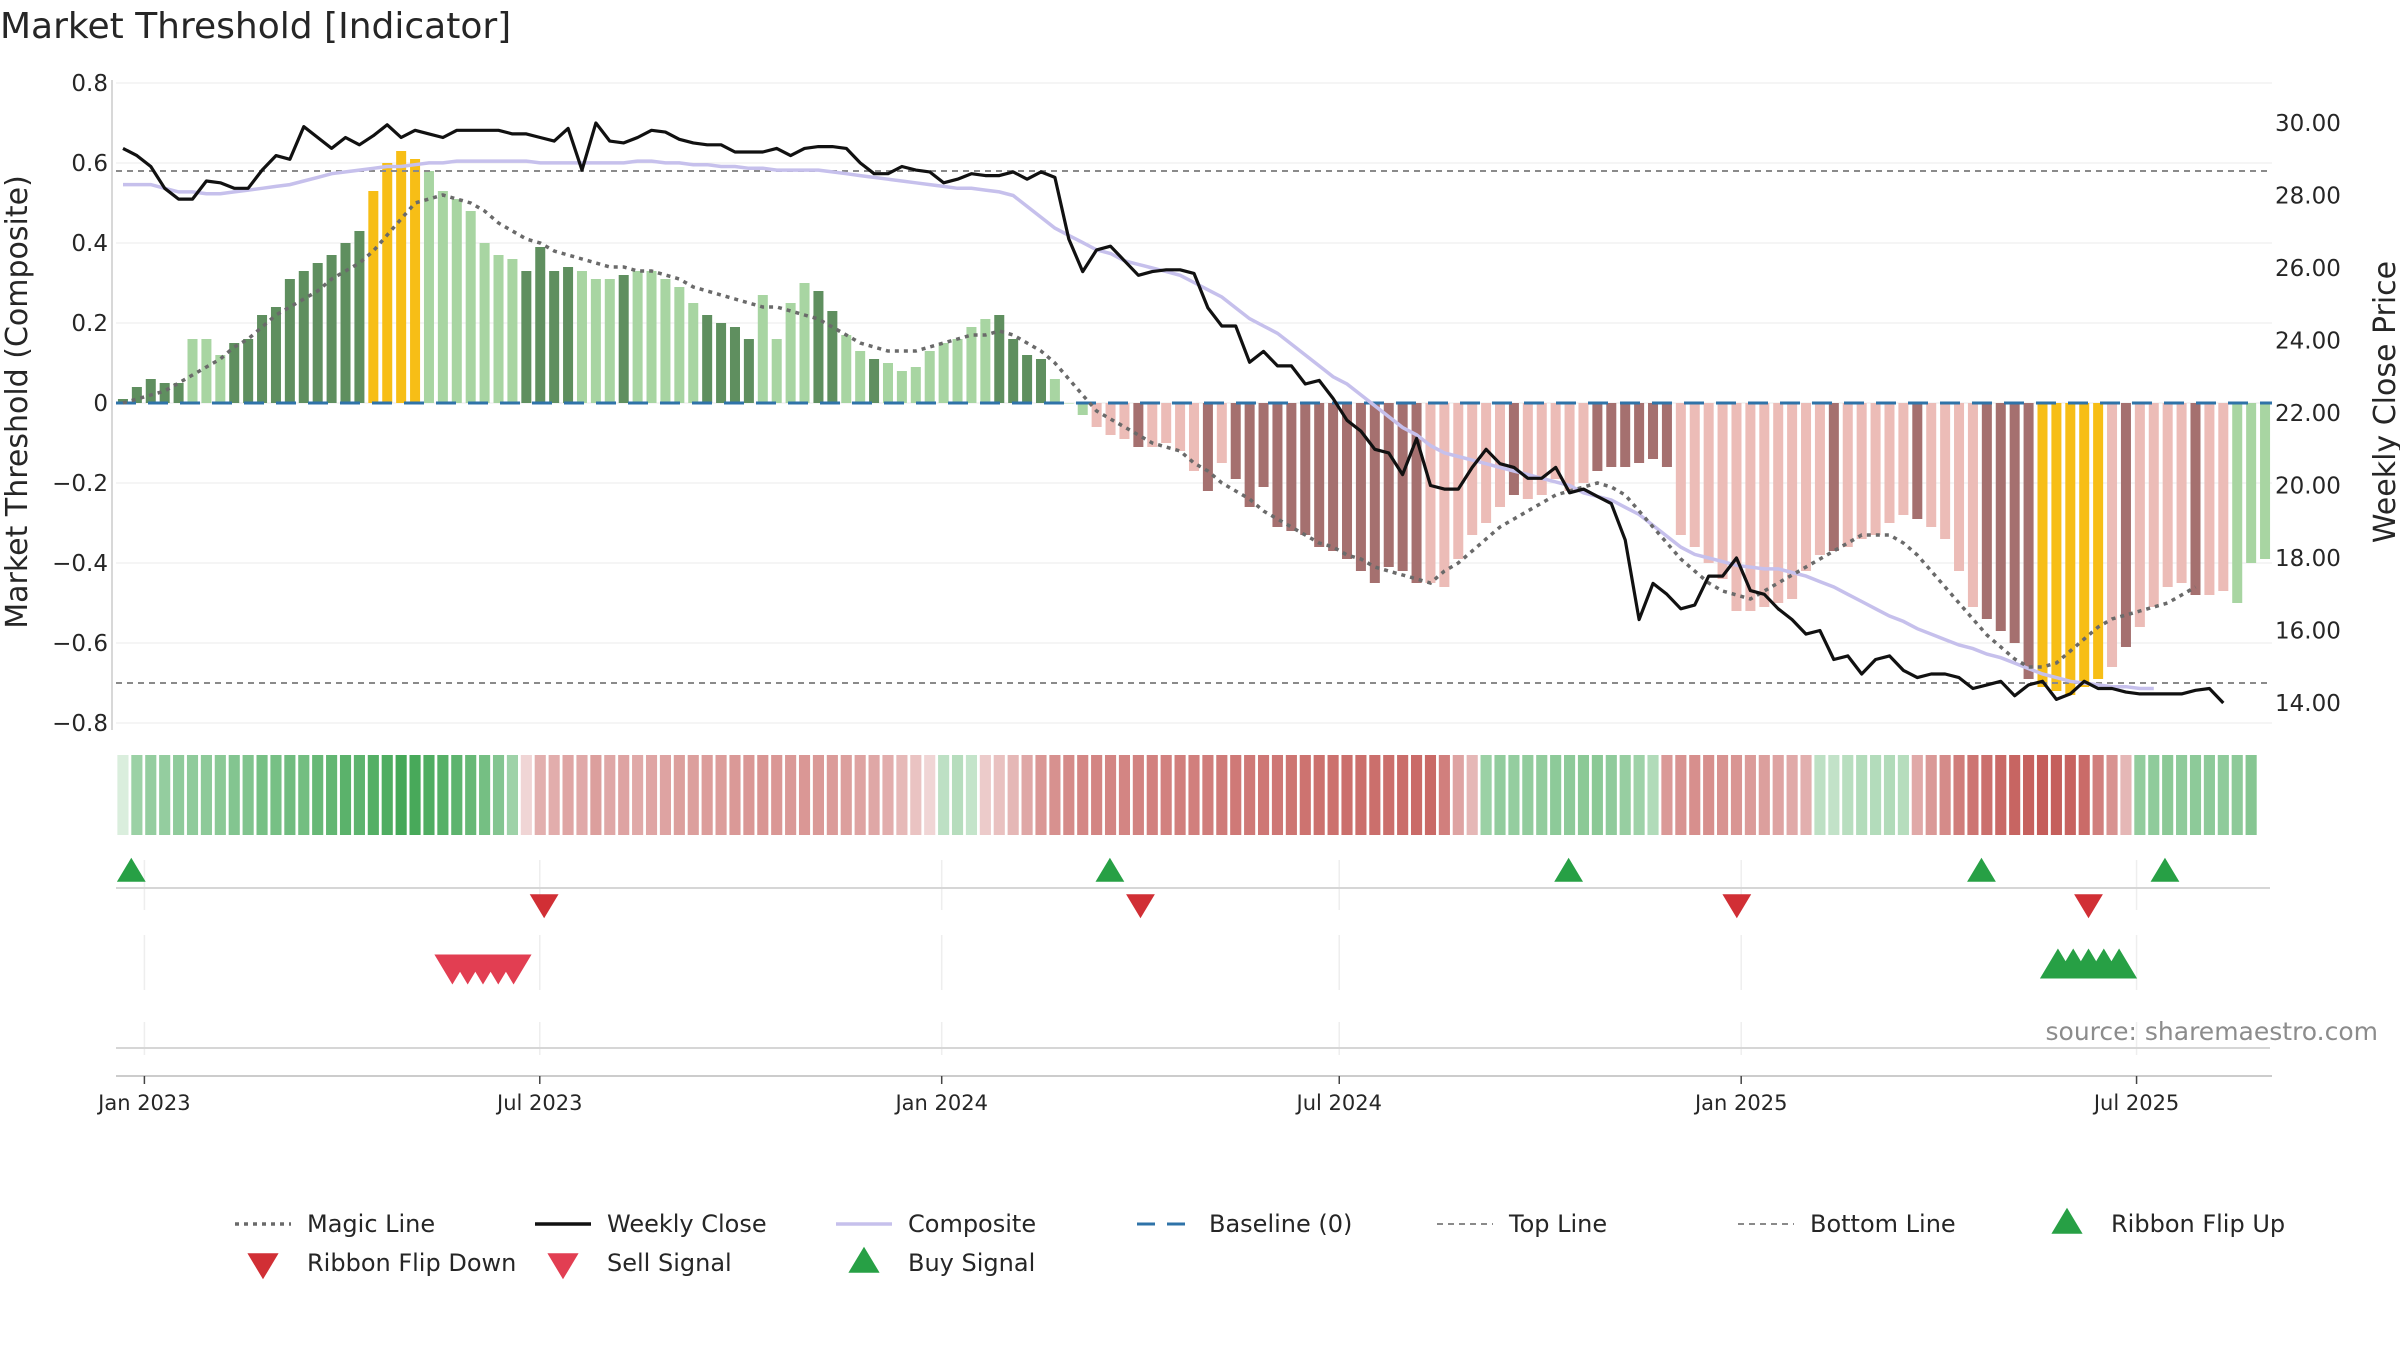 This screenshot has width=2400, height=1350. Describe the element at coordinates (1522, 1224) in the screenshot. I see `legend-item: Top Line` at that location.